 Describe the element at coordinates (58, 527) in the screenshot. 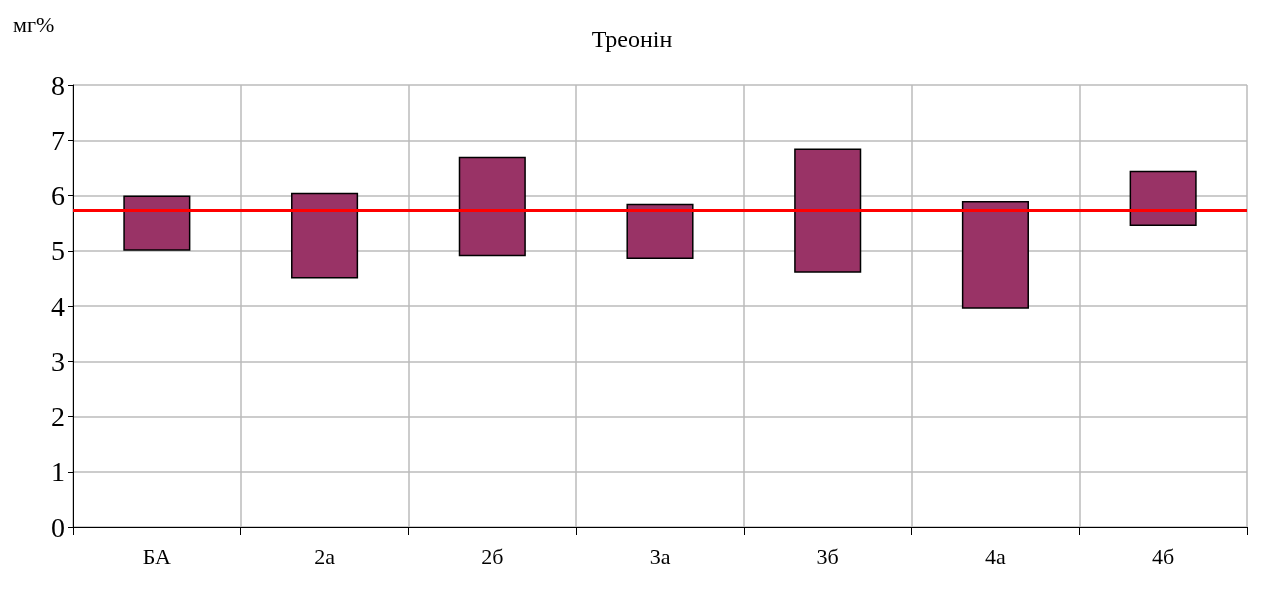

I see `y-tick-label: 0` at that location.